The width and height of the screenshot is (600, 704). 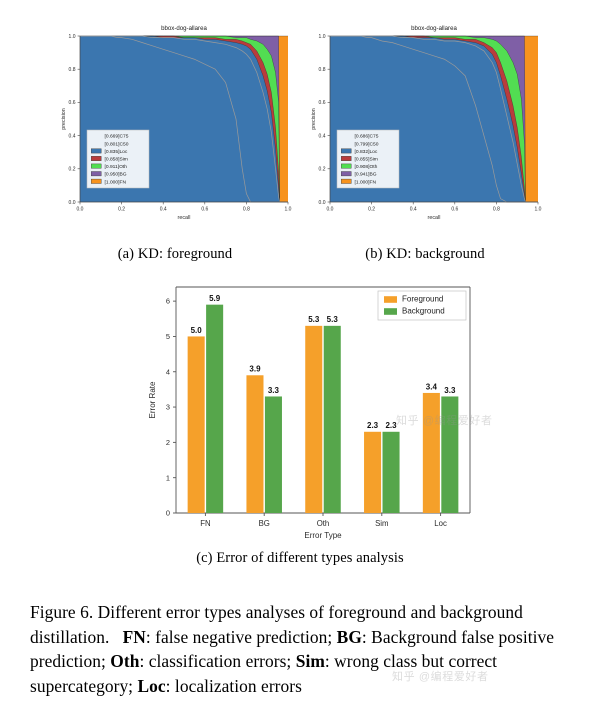 What do you see at coordinates (274, 390) in the screenshot?
I see `bar-value-label: 3.3` at bounding box center [274, 390].